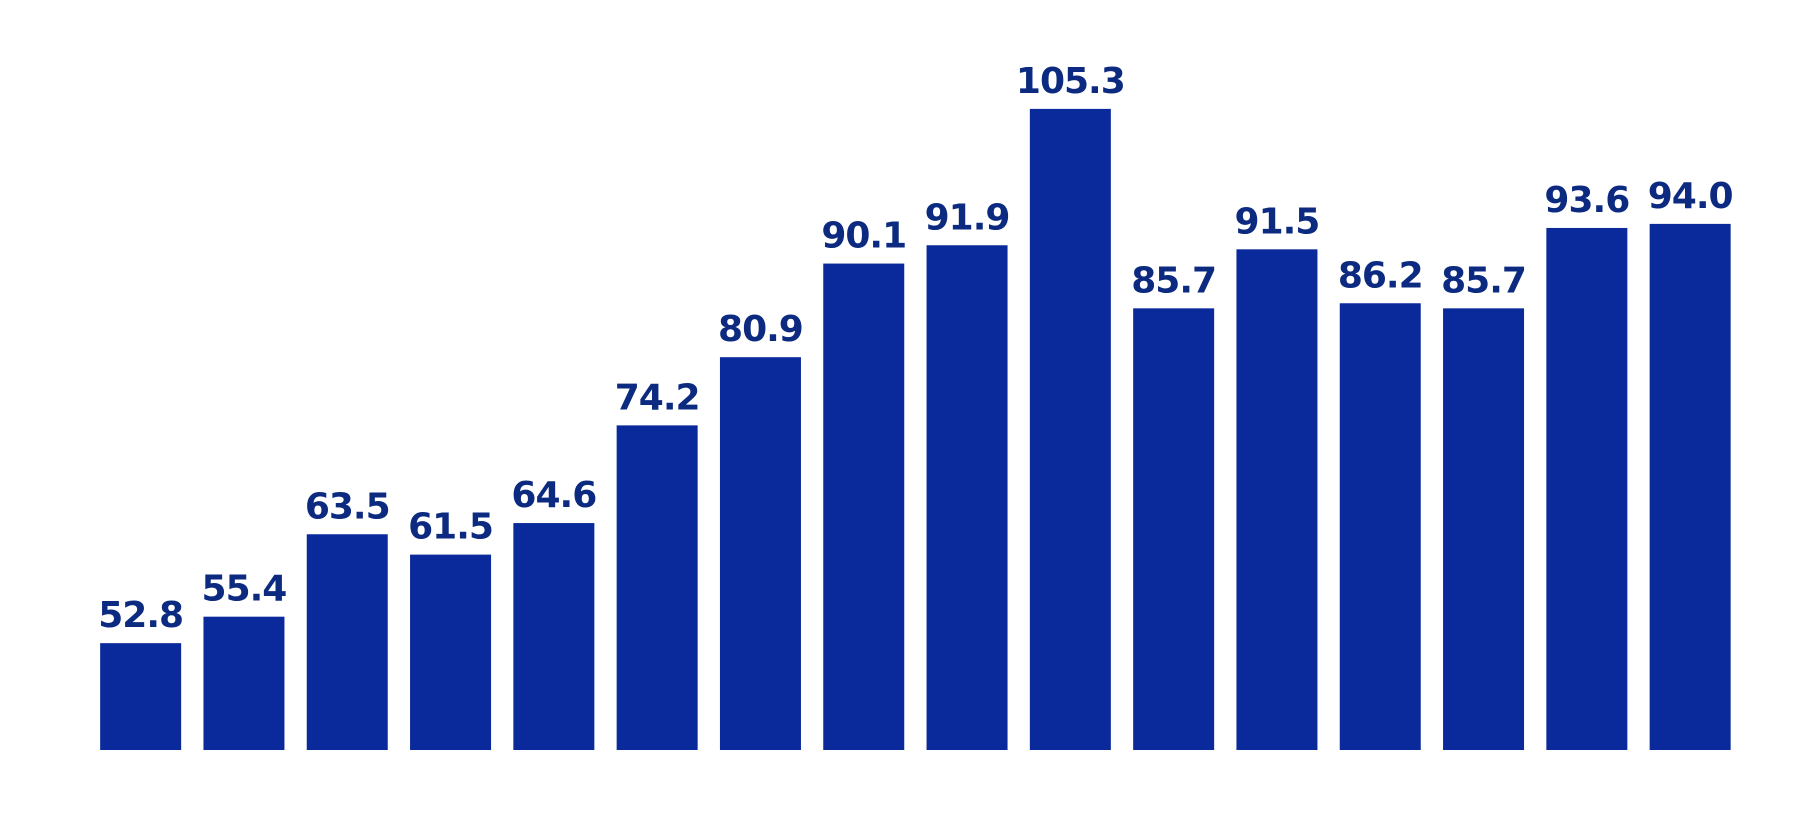 The height and width of the screenshot is (840, 1800). I want to click on value-label: 91.9, so click(967, 217).